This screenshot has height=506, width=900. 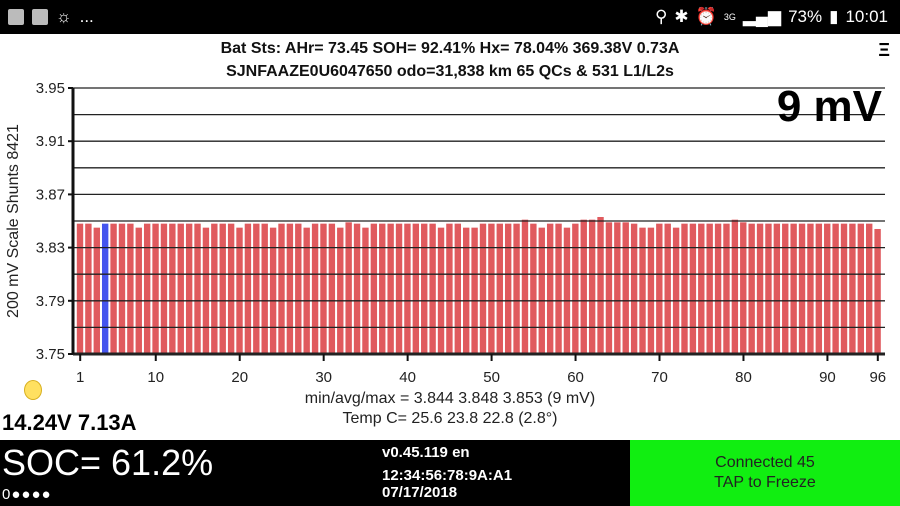 I want to click on brightness-icon: ☼, so click(x=64, y=16).